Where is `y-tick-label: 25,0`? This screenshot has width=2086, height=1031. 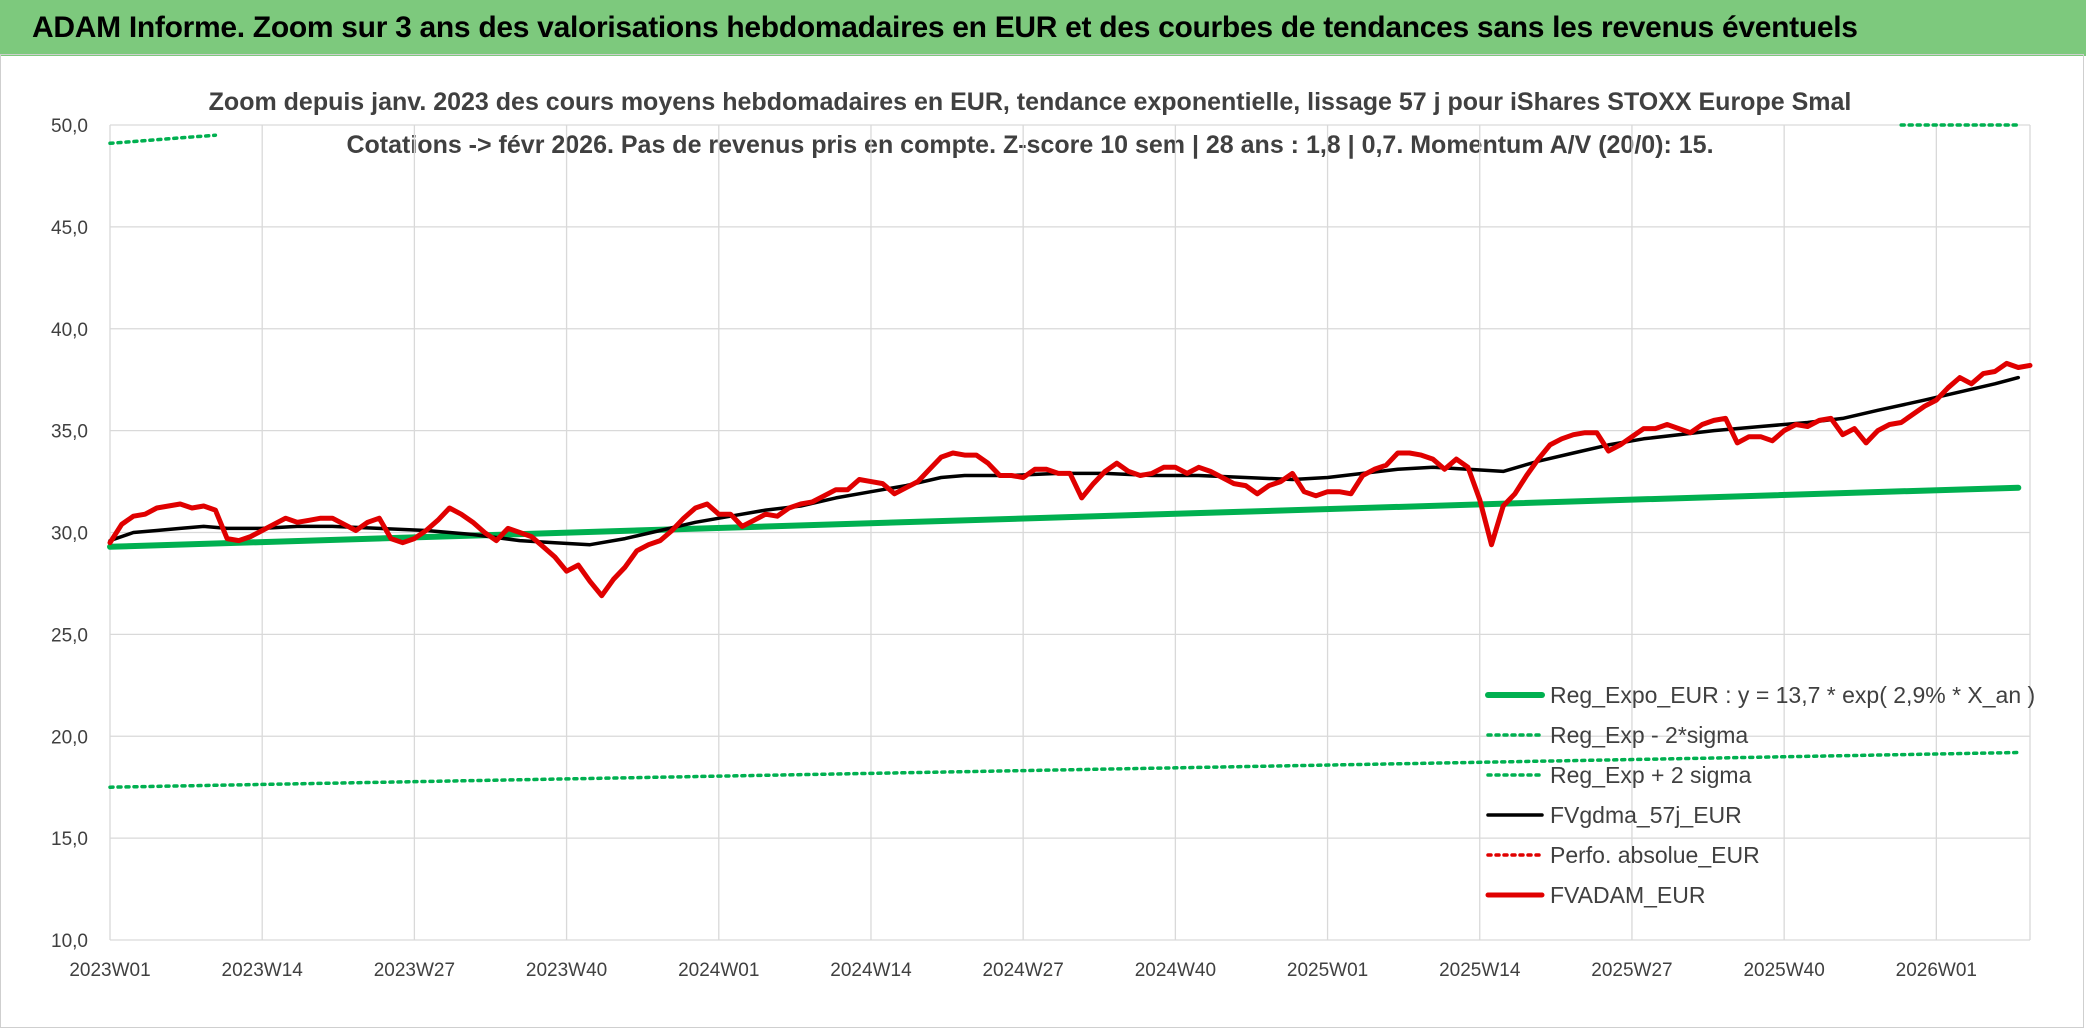 y-tick-label: 25,0 is located at coordinates (69, 635).